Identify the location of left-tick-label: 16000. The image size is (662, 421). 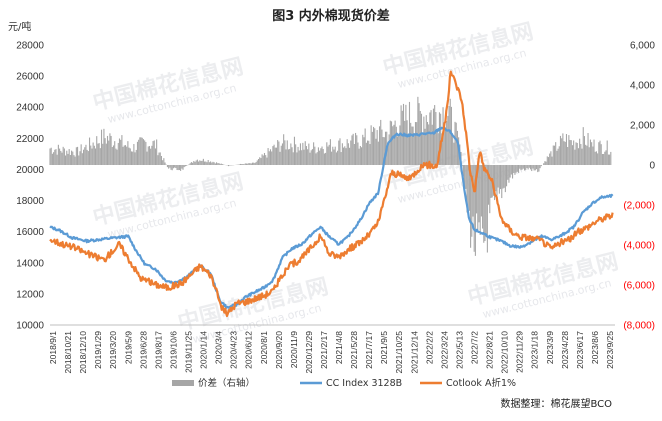
(30, 232).